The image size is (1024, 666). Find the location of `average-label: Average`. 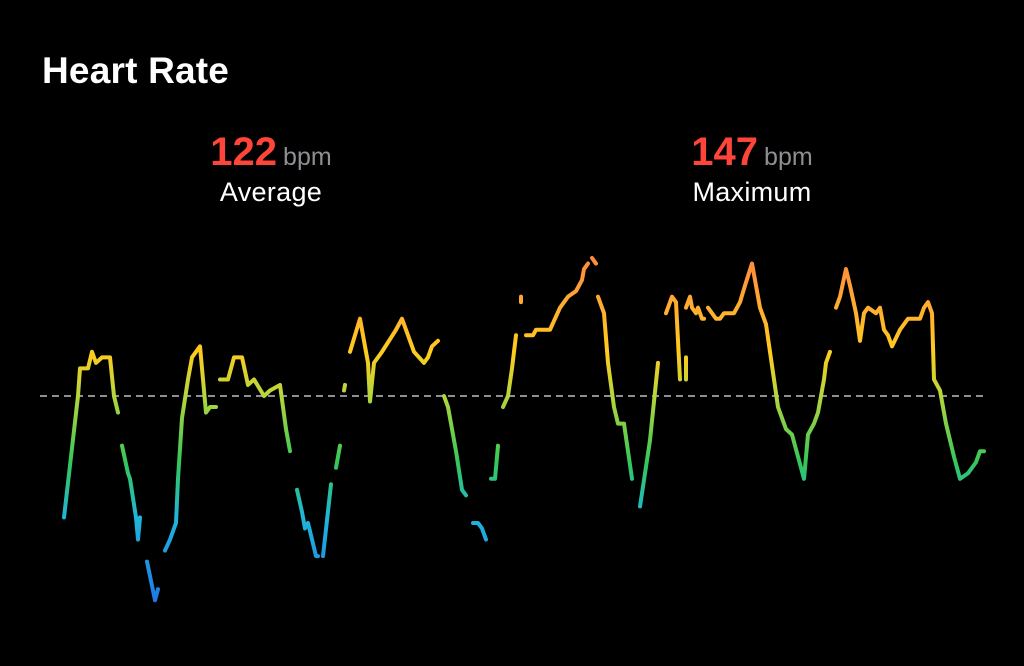

average-label: Average is located at coordinates (271, 192).